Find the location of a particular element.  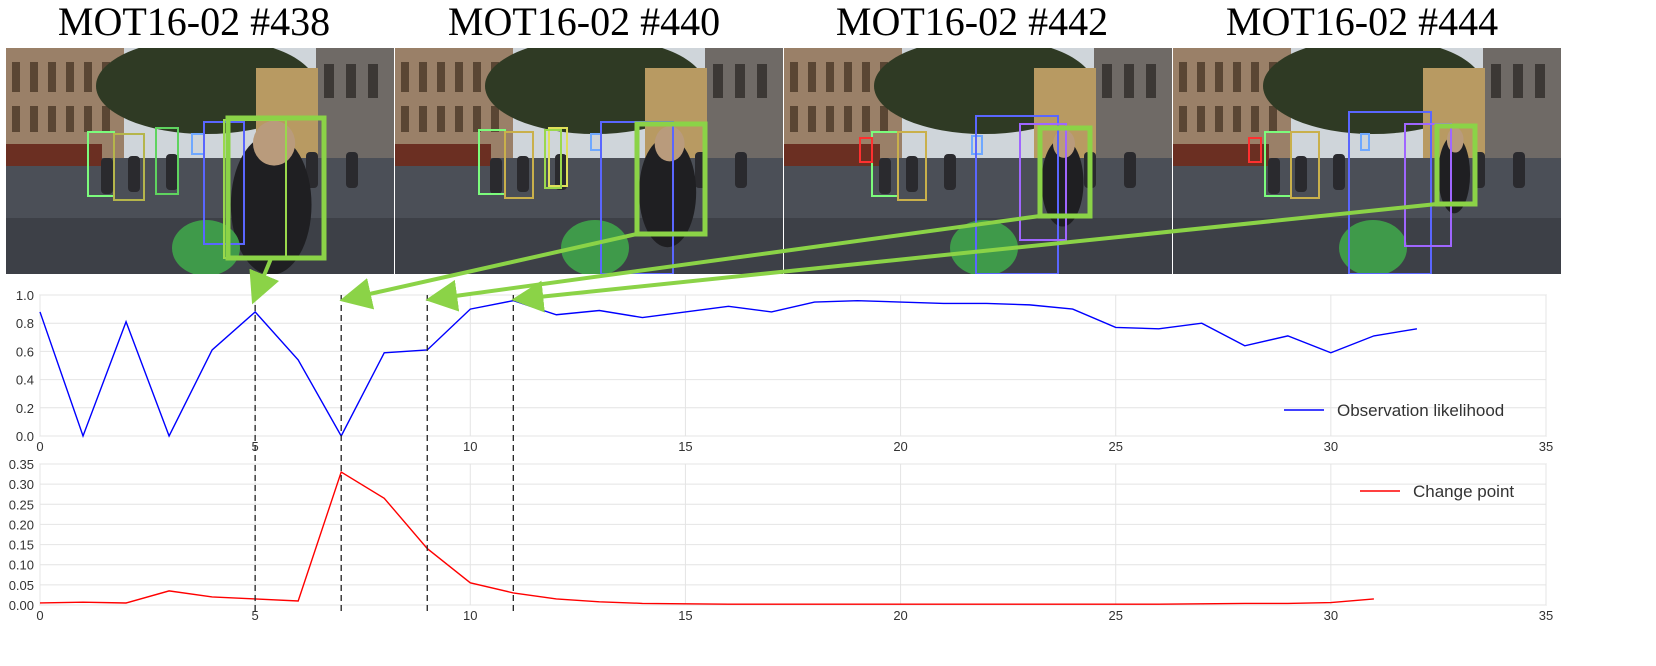

y-tick-label: 0.2 is located at coordinates (25, 408).